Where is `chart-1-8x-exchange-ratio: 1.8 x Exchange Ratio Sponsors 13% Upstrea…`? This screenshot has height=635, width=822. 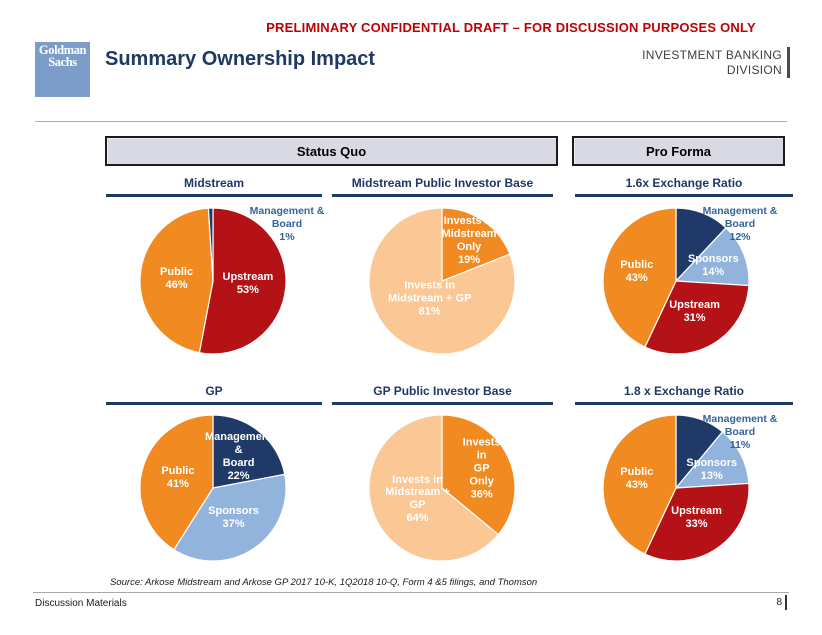
chart-1-8x-exchange-ratio: 1.8 x Exchange Ratio Sponsors 13% Upstrea… is located at coordinates (684, 479).